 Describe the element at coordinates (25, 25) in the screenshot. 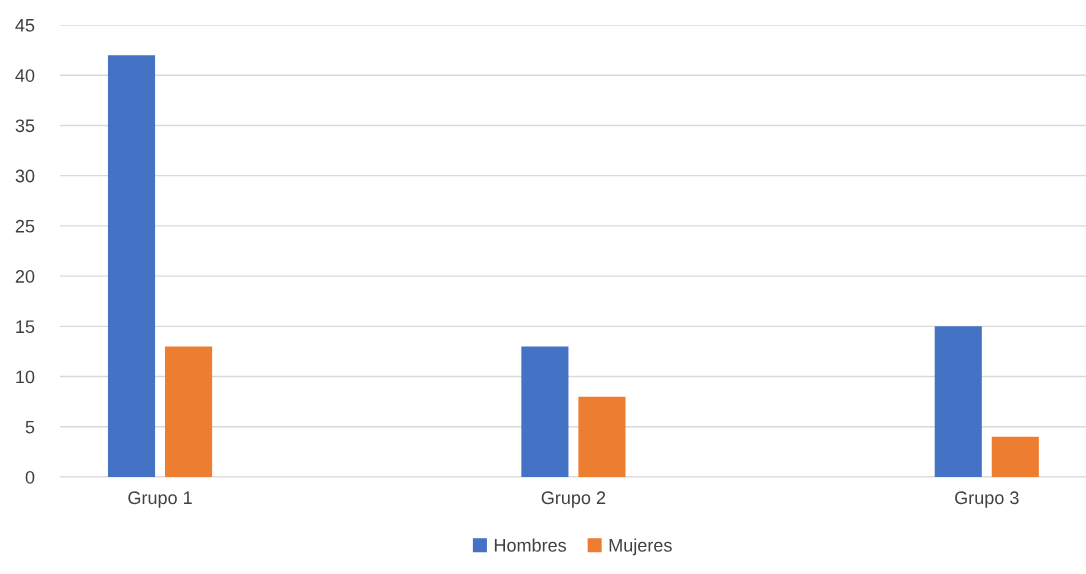

I see `y-tick-label: 45` at that location.